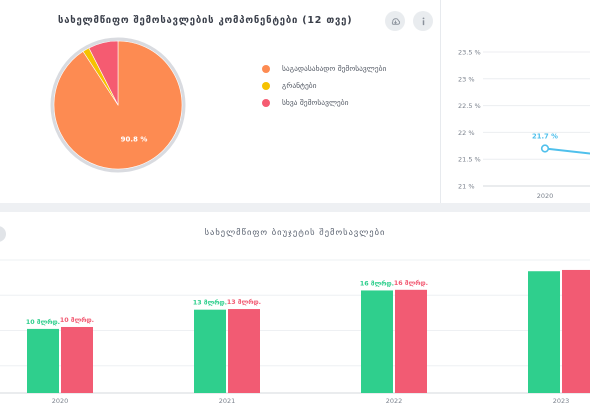 The image size is (590, 410). Describe the element at coordinates (295, 233) in the screenshot. I see `bar-card-title: სახელმწიფო ბიუჯეტის შემოსავლები` at that location.